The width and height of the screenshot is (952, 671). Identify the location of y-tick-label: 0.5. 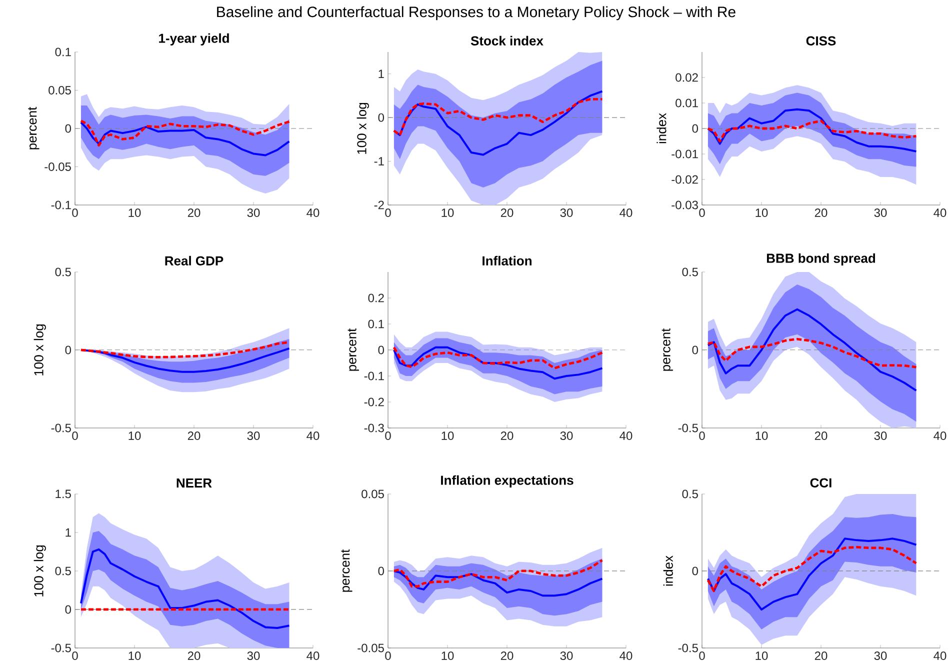
(63, 571).